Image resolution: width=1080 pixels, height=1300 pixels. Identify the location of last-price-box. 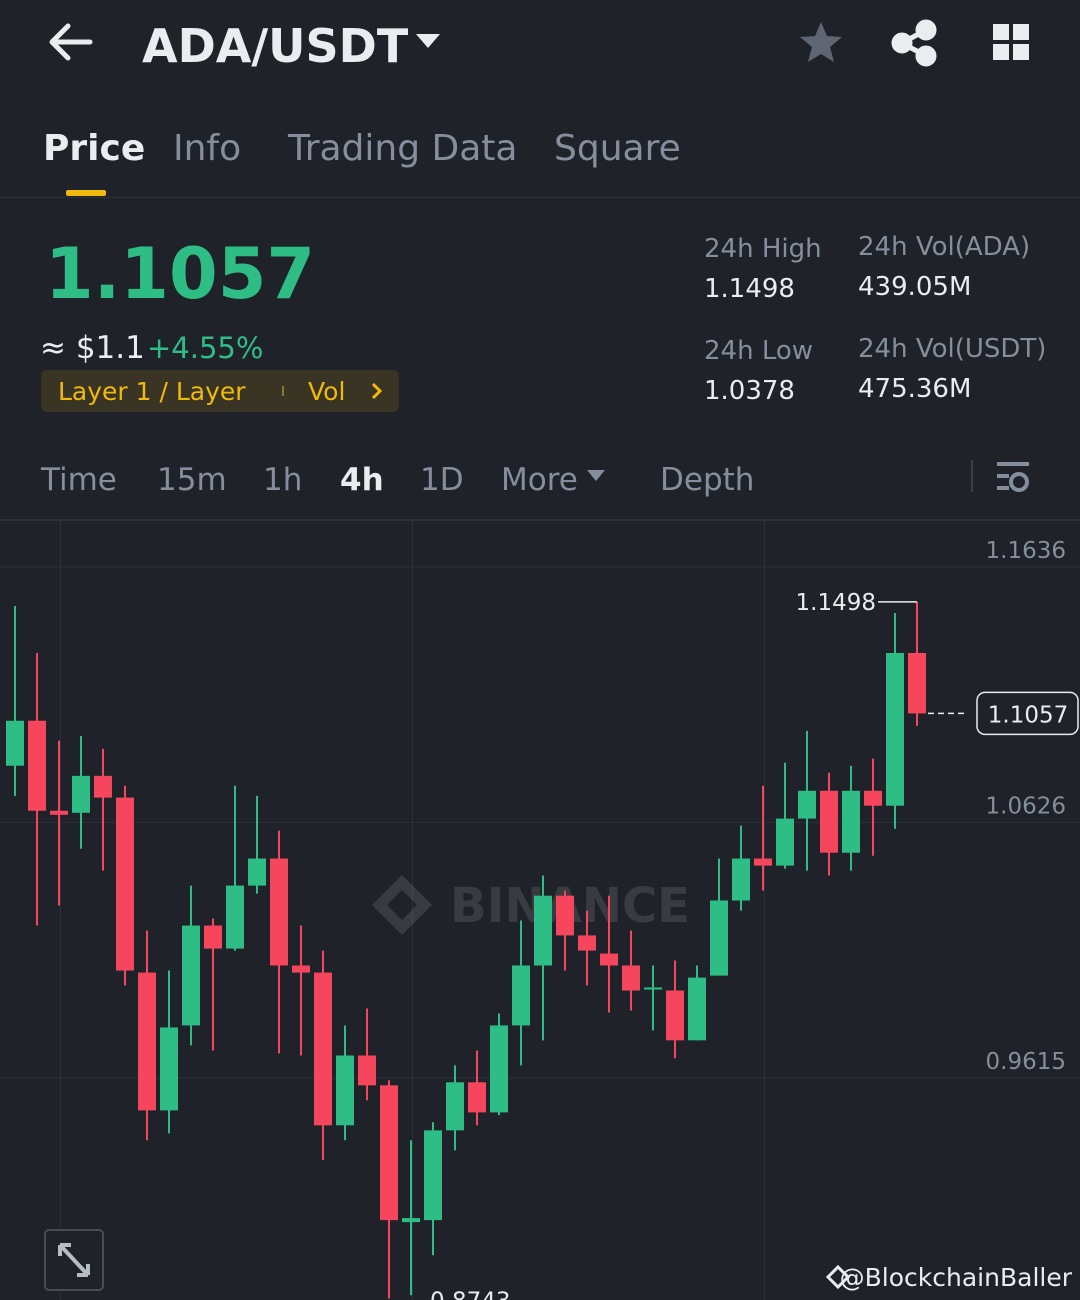
(1027, 713).